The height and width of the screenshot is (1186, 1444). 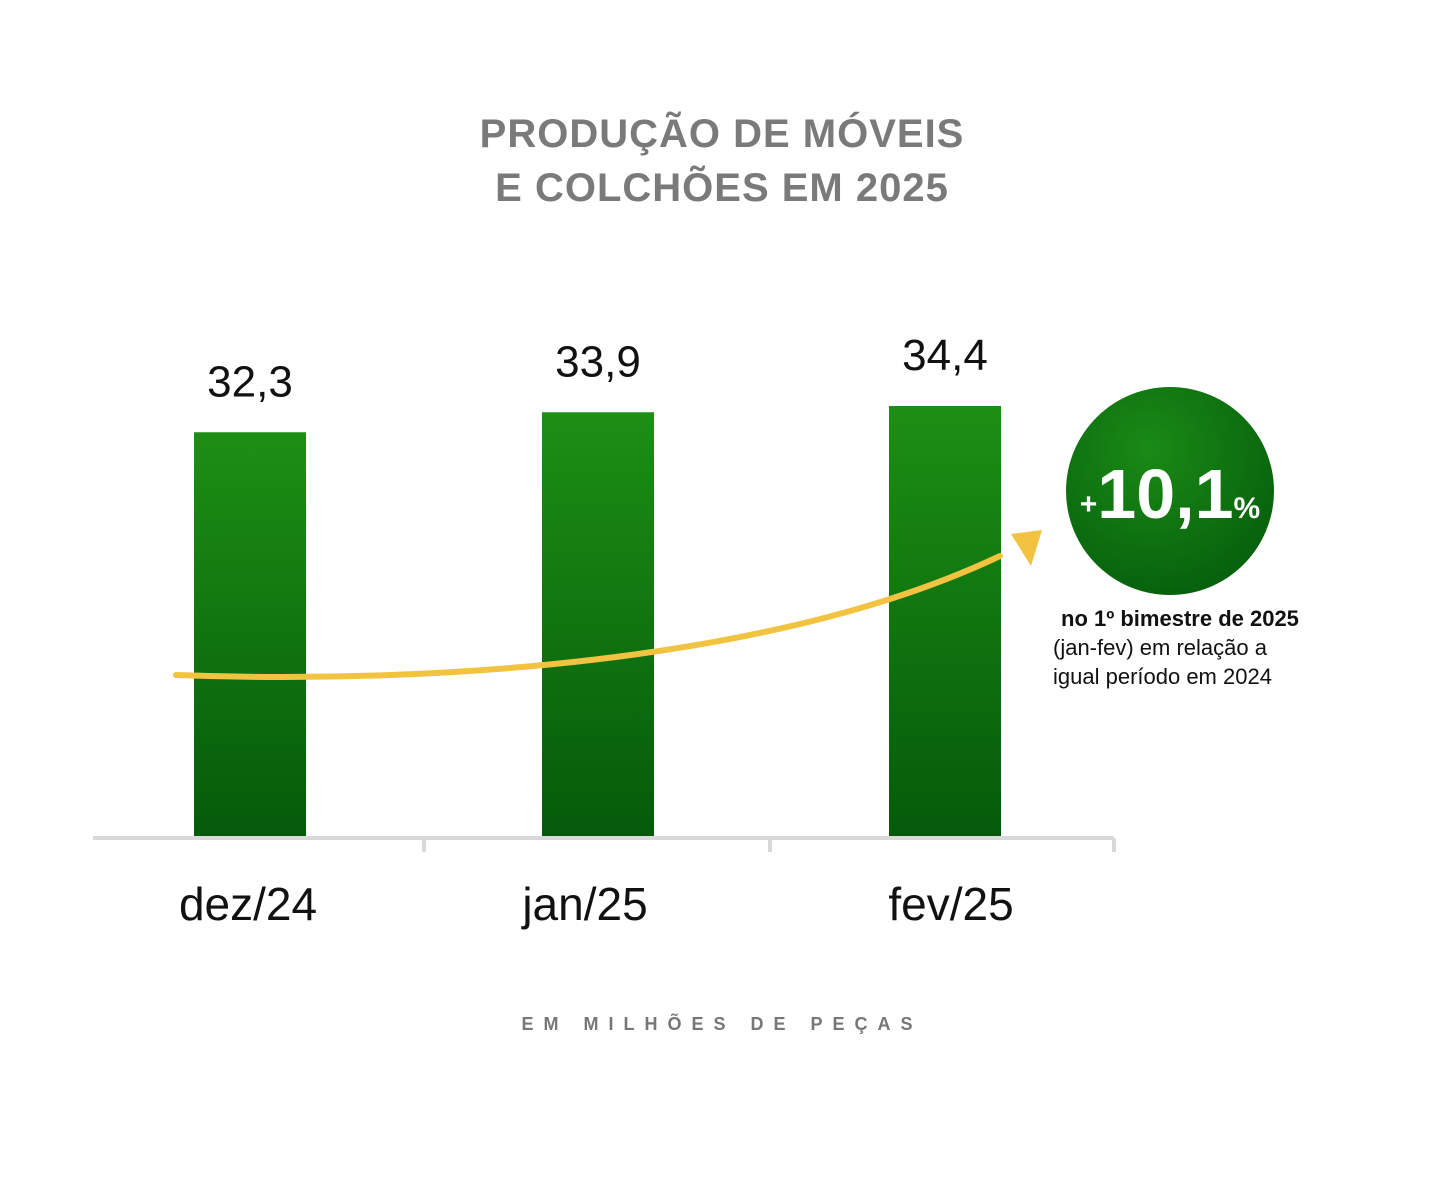 What do you see at coordinates (945, 355) in the screenshot?
I see `value-label: 34,4` at bounding box center [945, 355].